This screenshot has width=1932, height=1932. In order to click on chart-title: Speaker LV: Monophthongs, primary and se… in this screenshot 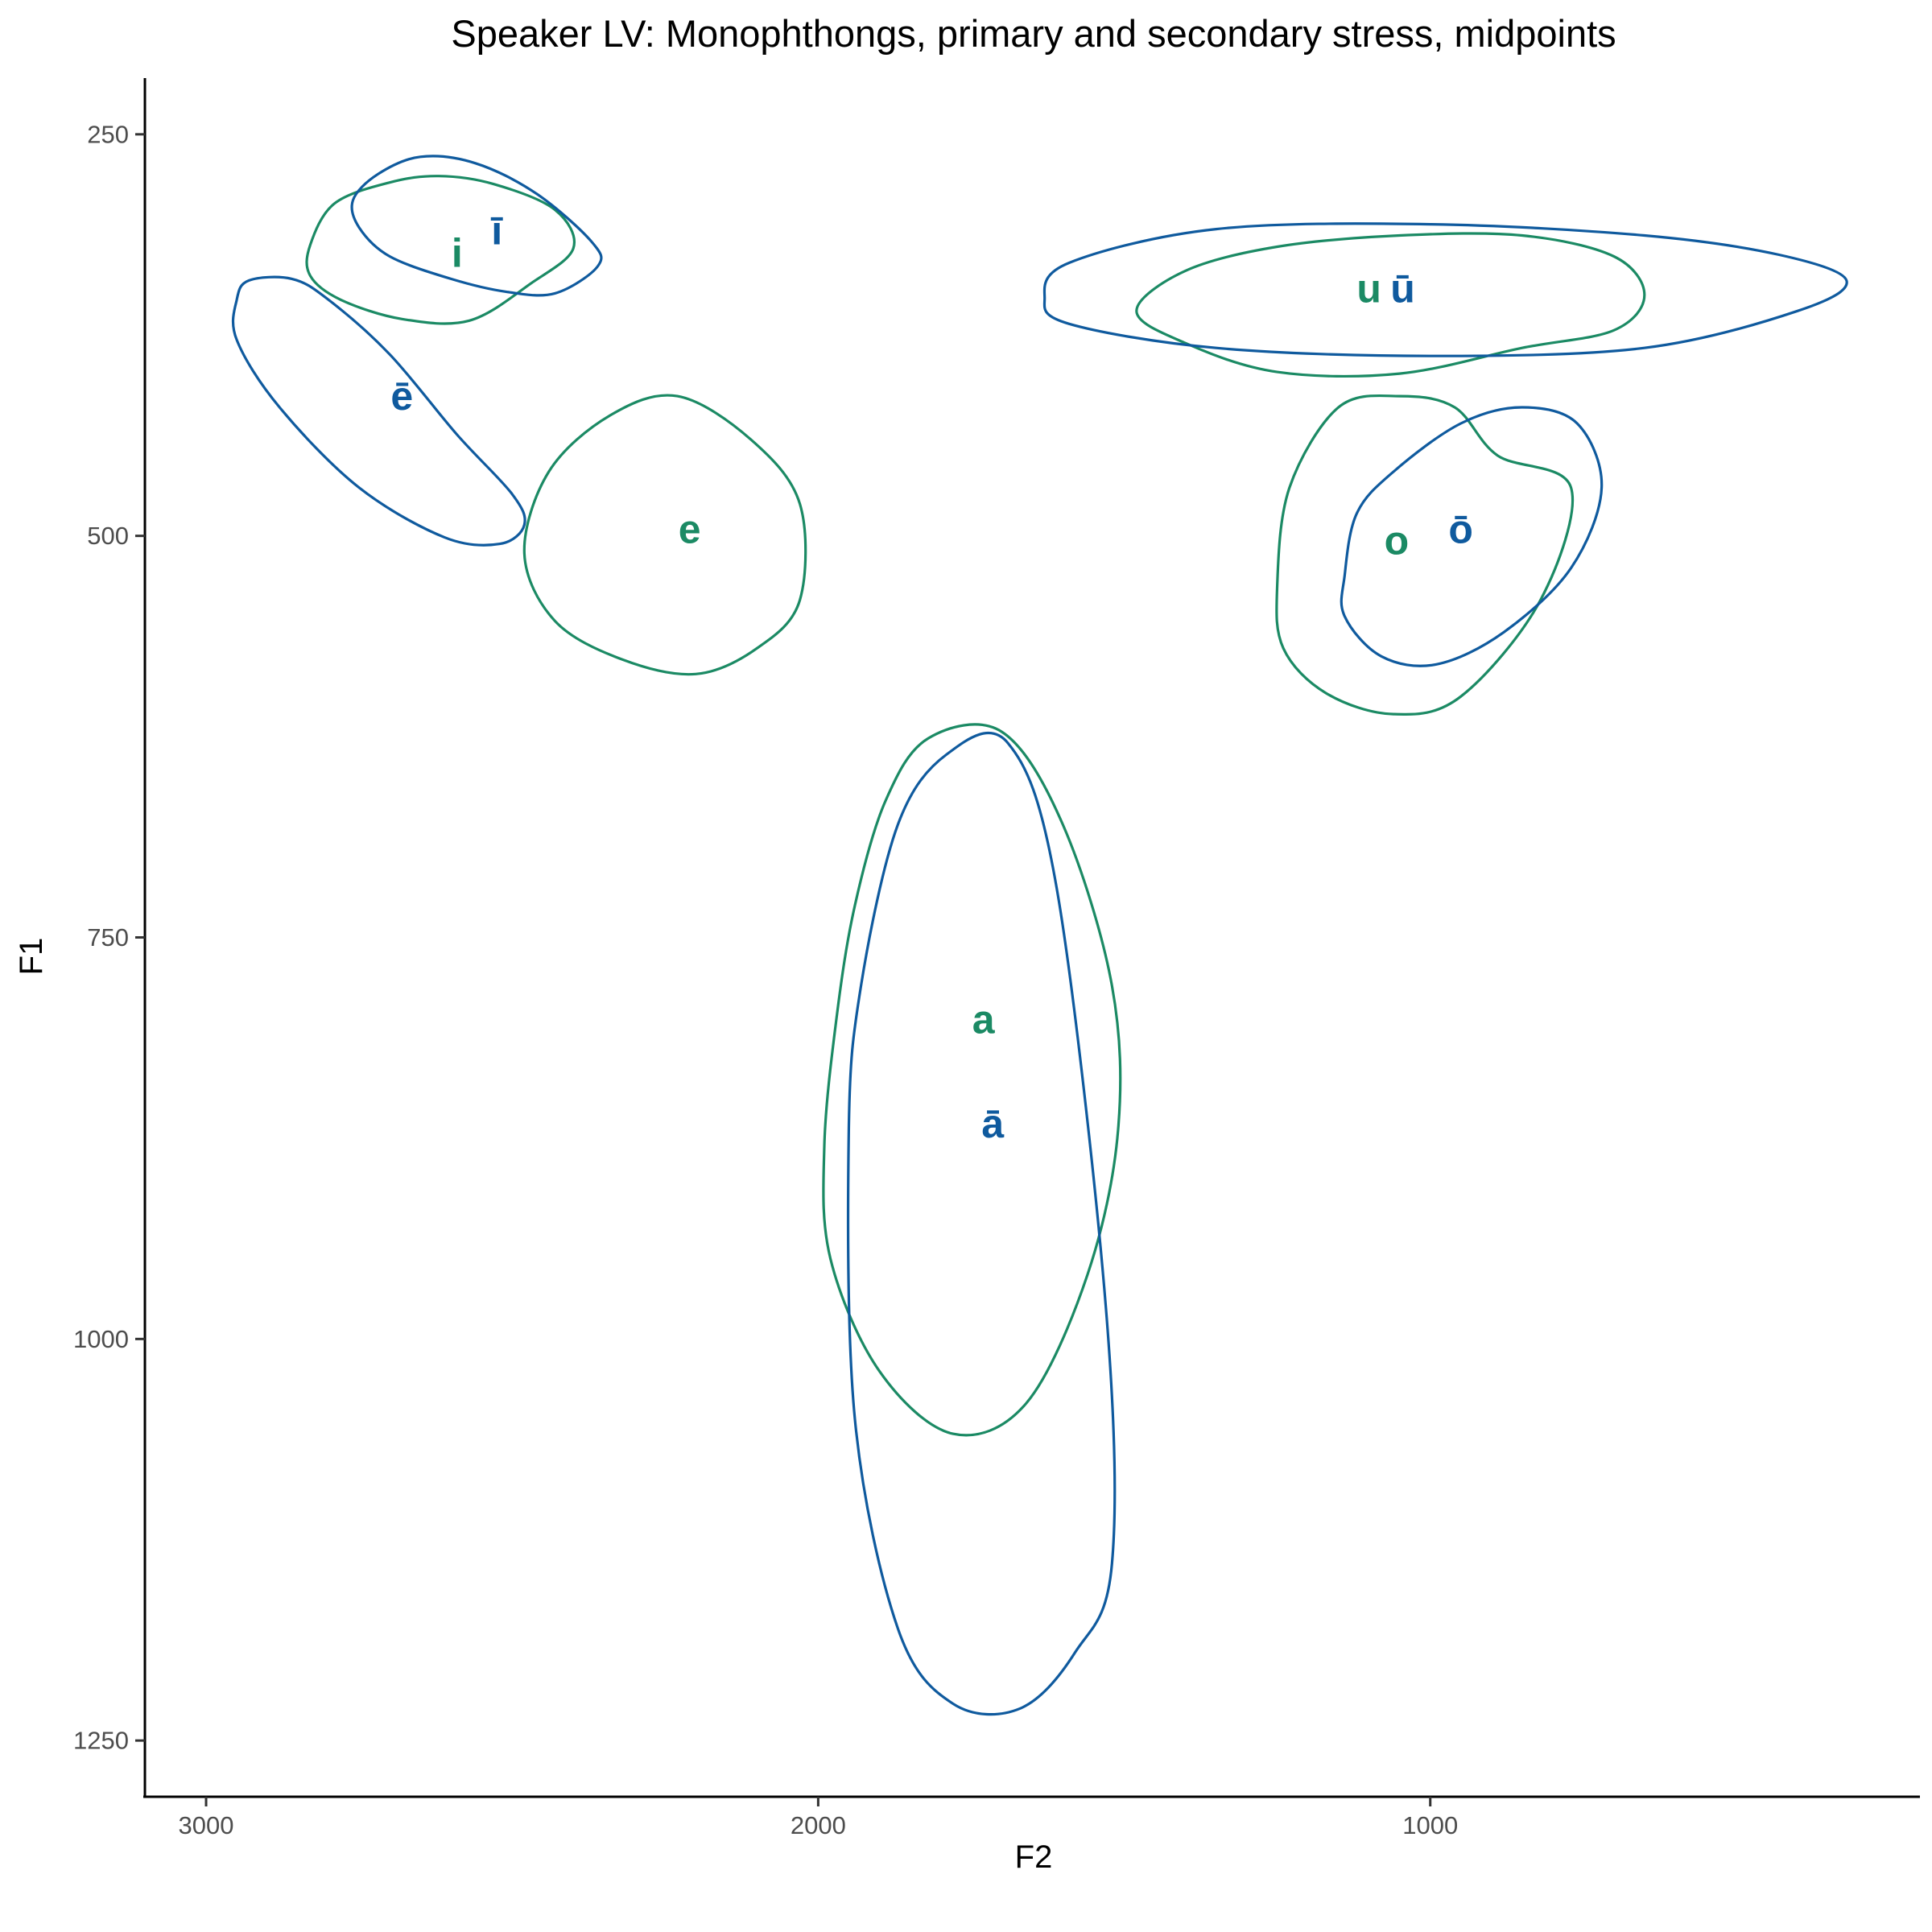, I will do `click(1033, 33)`.